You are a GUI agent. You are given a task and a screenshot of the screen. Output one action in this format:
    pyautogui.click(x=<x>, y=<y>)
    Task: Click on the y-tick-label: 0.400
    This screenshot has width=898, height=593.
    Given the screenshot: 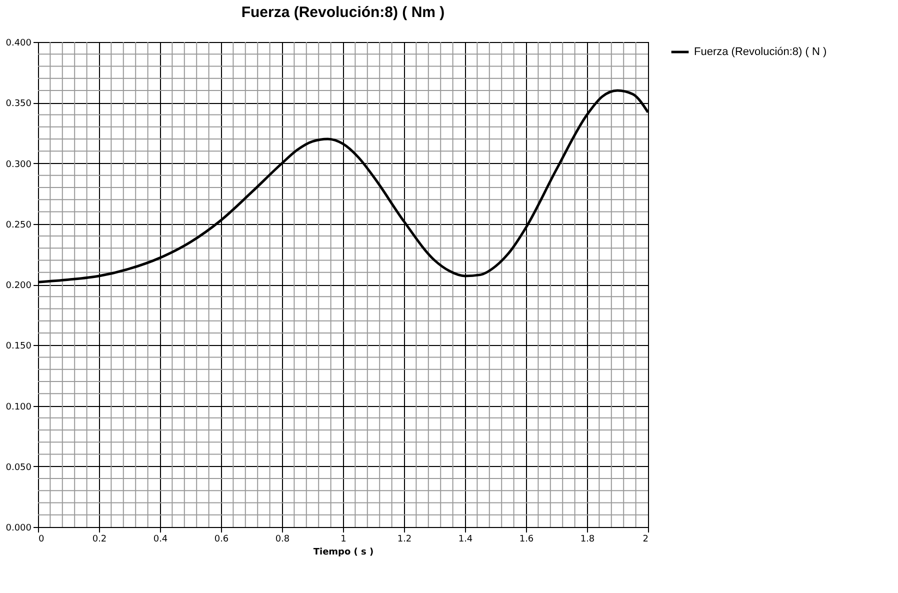 What is the action you would take?
    pyautogui.click(x=19, y=43)
    